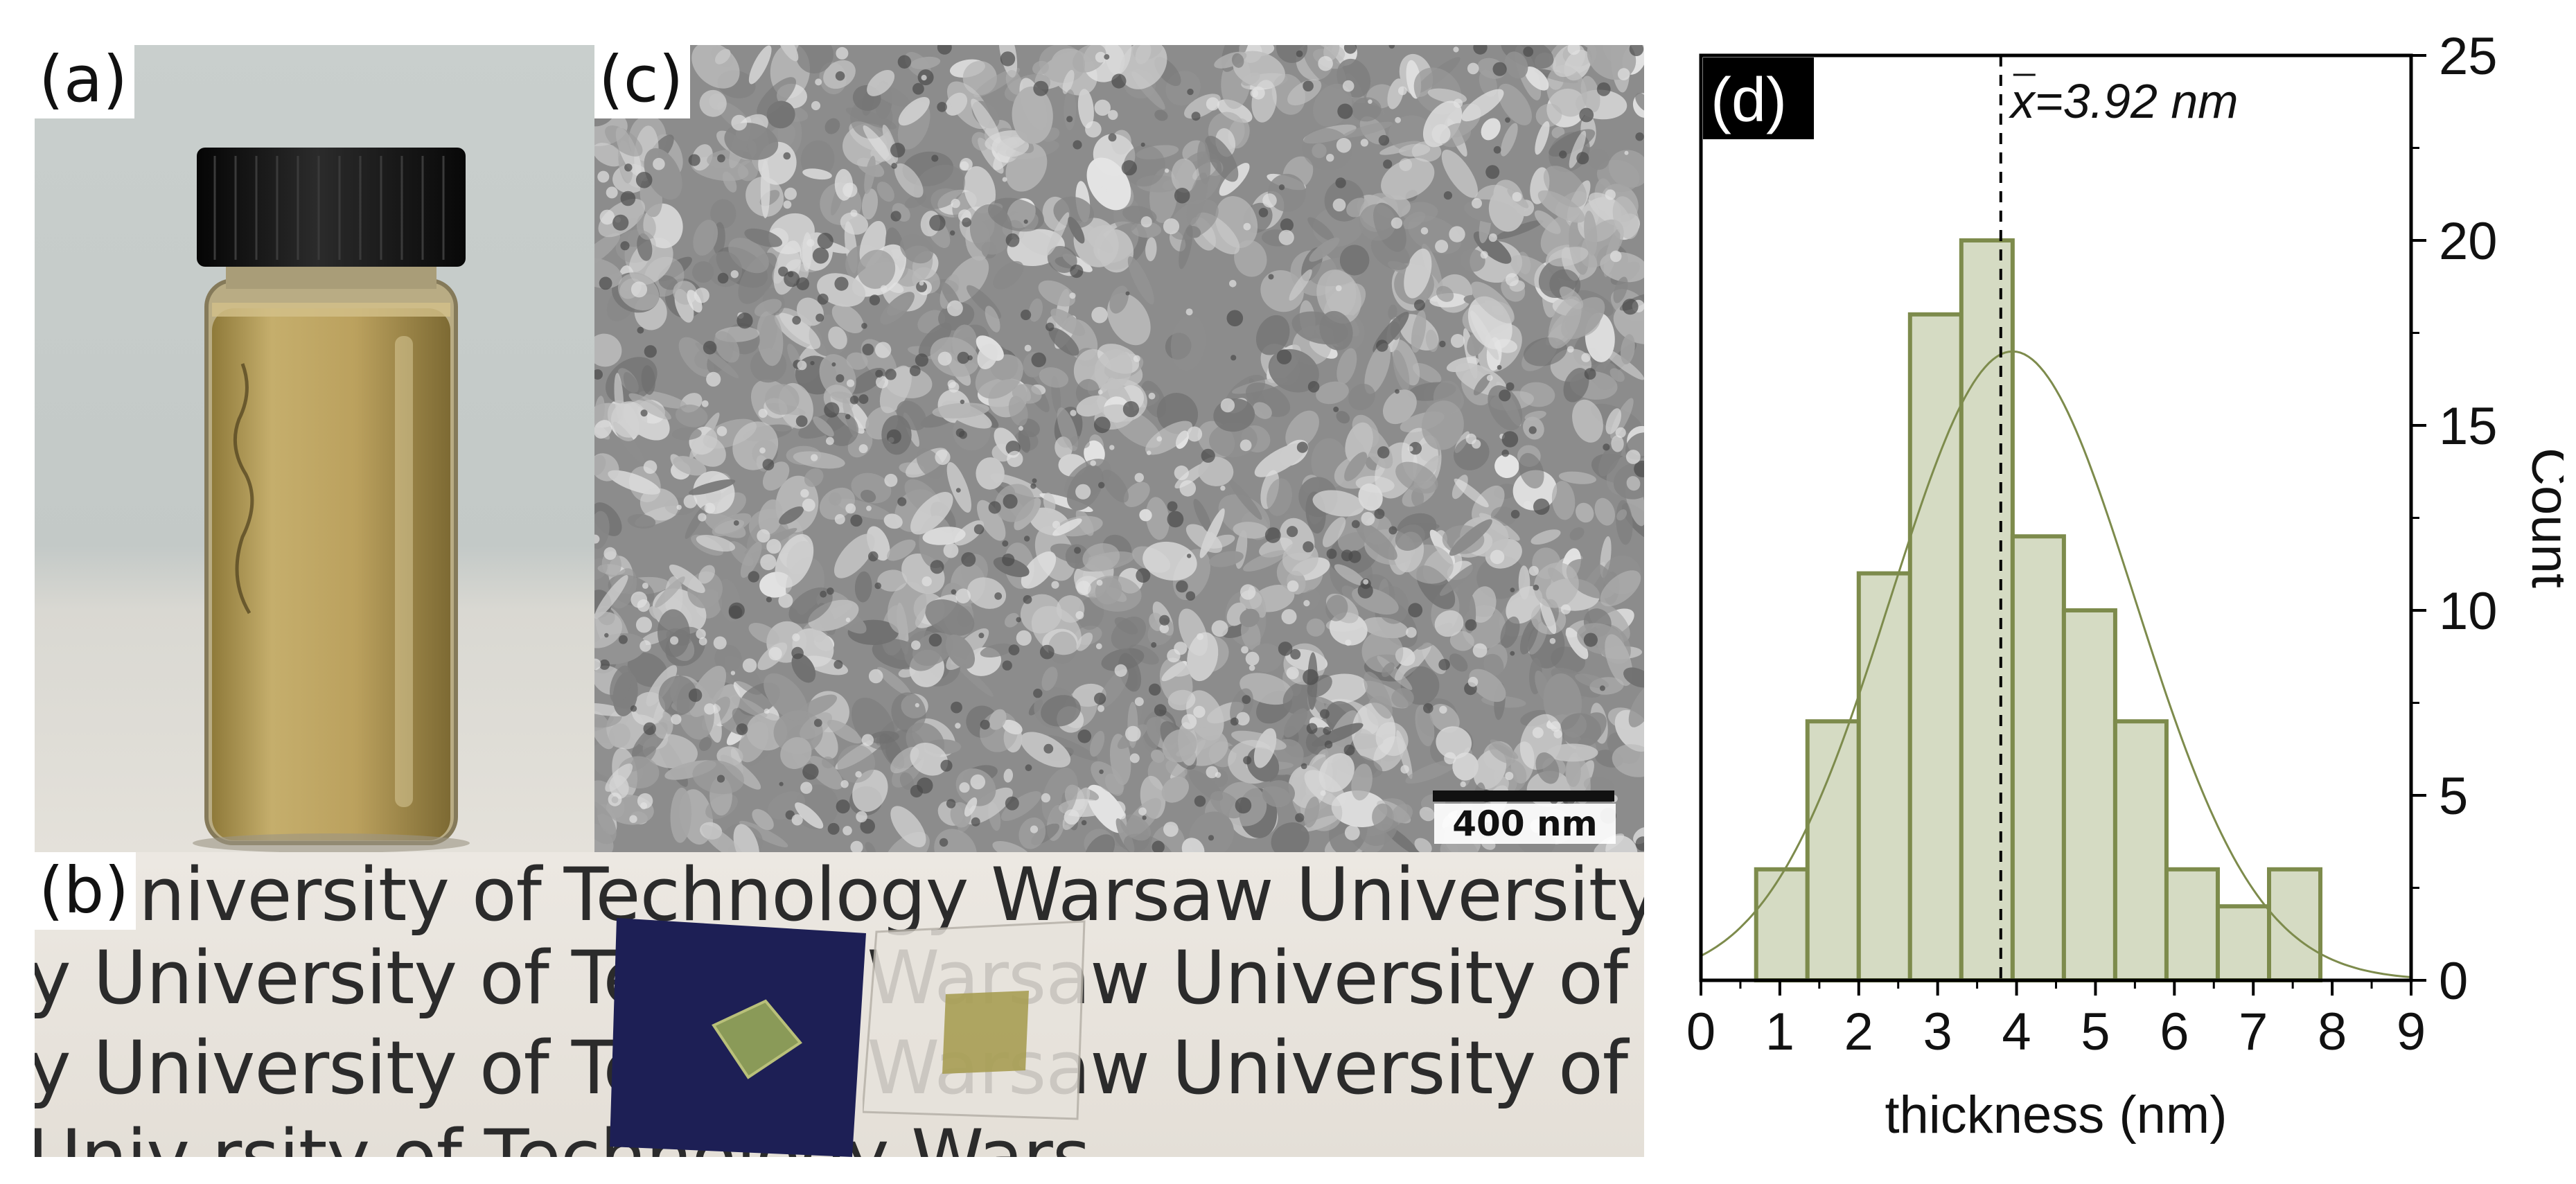 This screenshot has height=1184, width=2576. Describe the element at coordinates (1937, 1031) in the screenshot. I see `x-tick-label: 3` at that location.